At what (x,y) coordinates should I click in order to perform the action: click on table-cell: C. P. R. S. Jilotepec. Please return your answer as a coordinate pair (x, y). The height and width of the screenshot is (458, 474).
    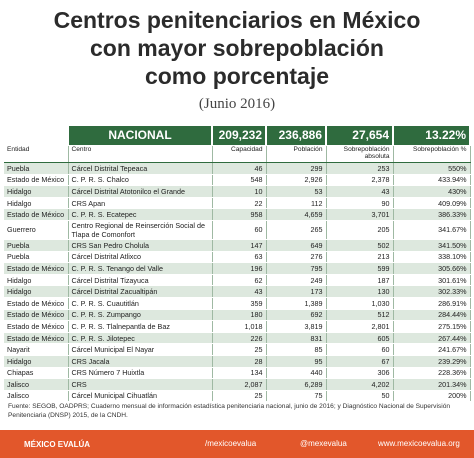
    Looking at the image, I should click on (140, 338).